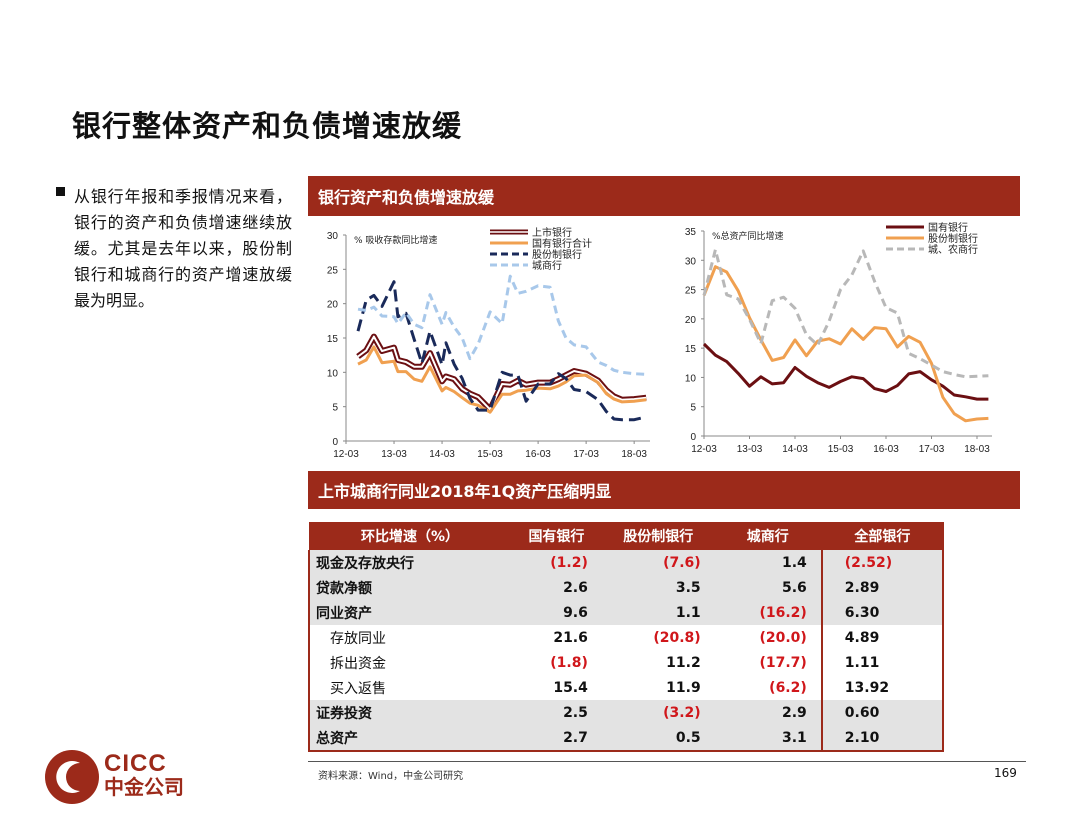 The height and width of the screenshot is (834, 1080). Describe the element at coordinates (556, 612) in the screenshot. I see `table-cell: 9.6` at that location.